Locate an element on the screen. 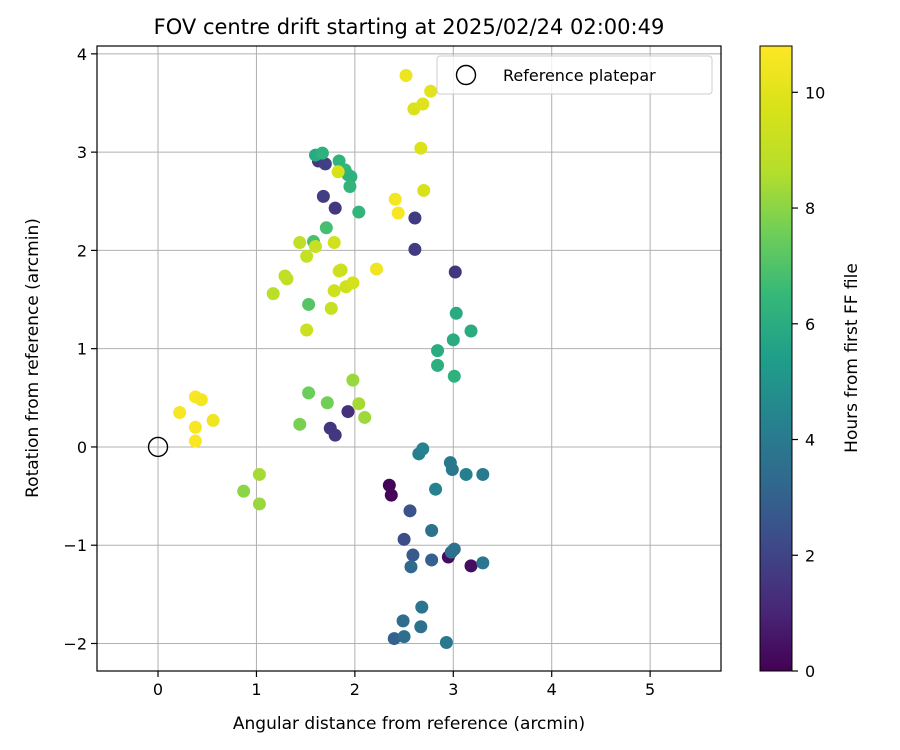 The height and width of the screenshot is (750, 900). x-tick-label: 5 is located at coordinates (650, 689).